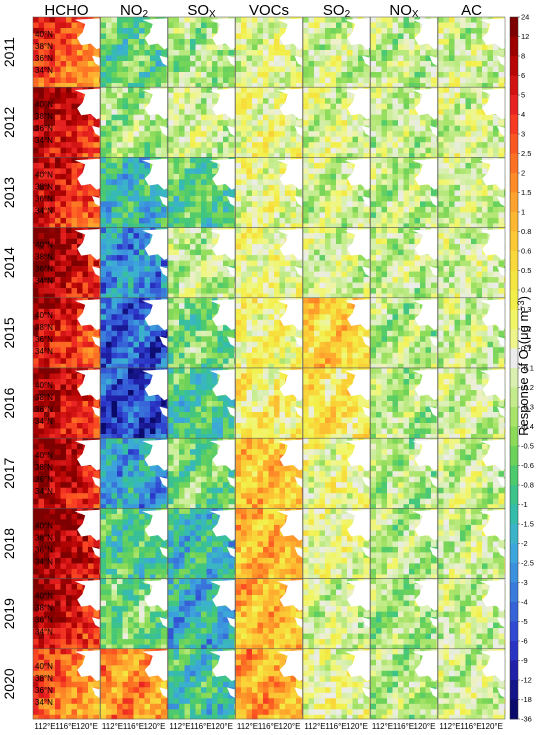 Image resolution: width=550 pixels, height=735 pixels. What do you see at coordinates (526, 680) in the screenshot?
I see `colorbar-tick-label: -12` at bounding box center [526, 680].